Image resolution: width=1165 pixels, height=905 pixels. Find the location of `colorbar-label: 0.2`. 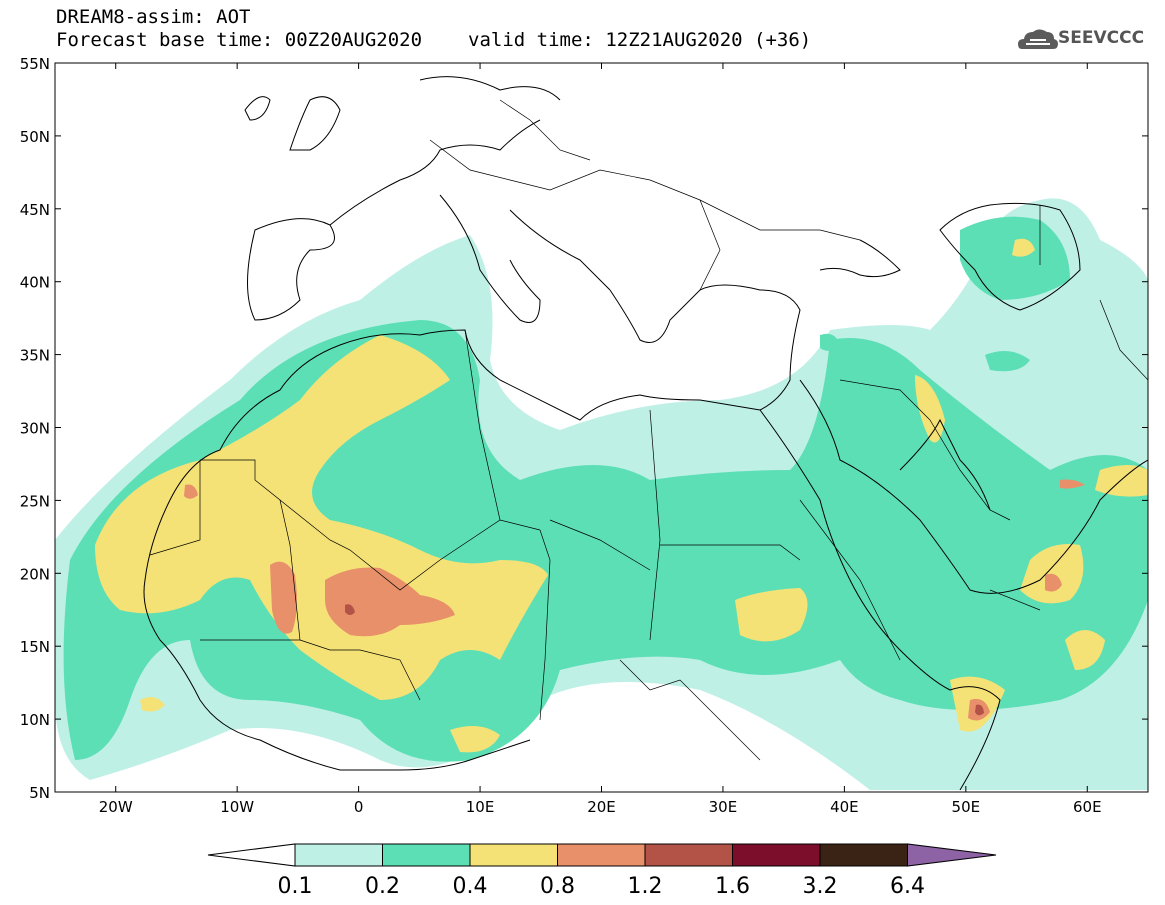

colorbar-label: 0.2 is located at coordinates (382, 886).